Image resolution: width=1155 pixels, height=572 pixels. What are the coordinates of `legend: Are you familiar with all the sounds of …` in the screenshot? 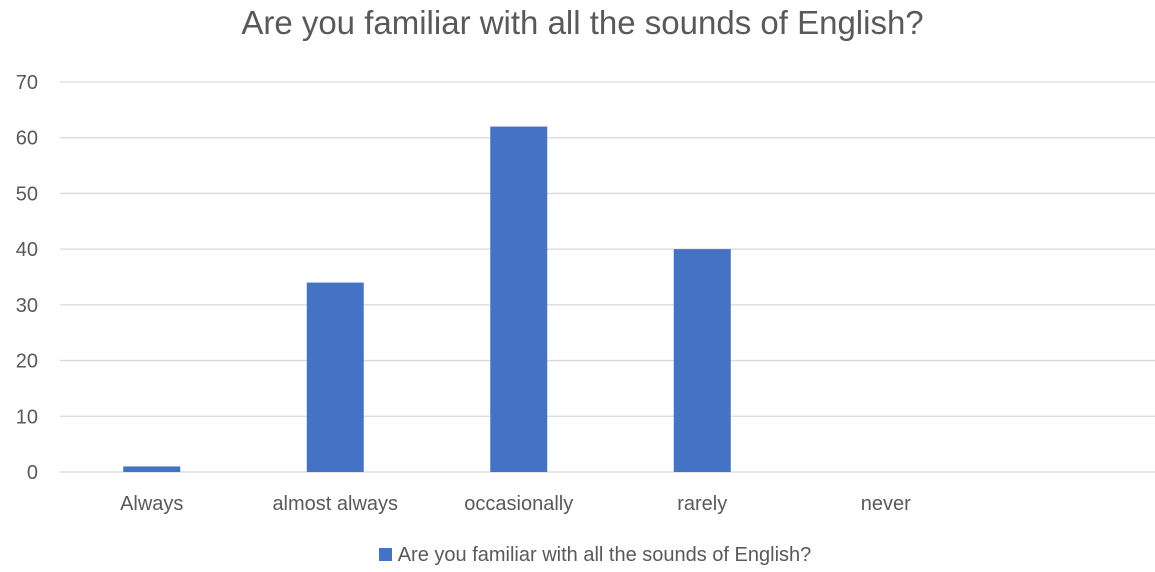 It's located at (577, 555).